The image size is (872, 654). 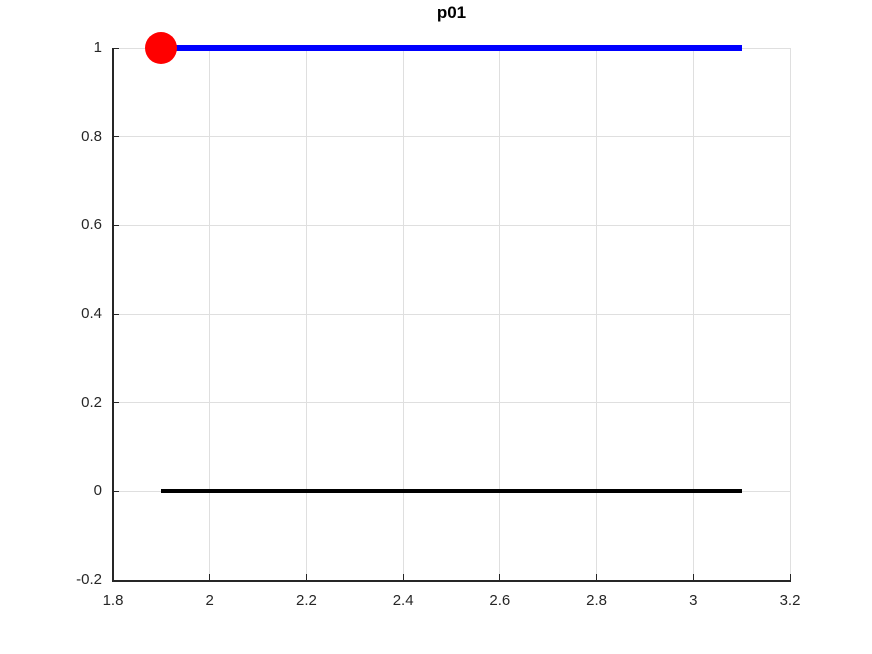 I want to click on y-tick-label: 0.8, so click(x=91, y=136).